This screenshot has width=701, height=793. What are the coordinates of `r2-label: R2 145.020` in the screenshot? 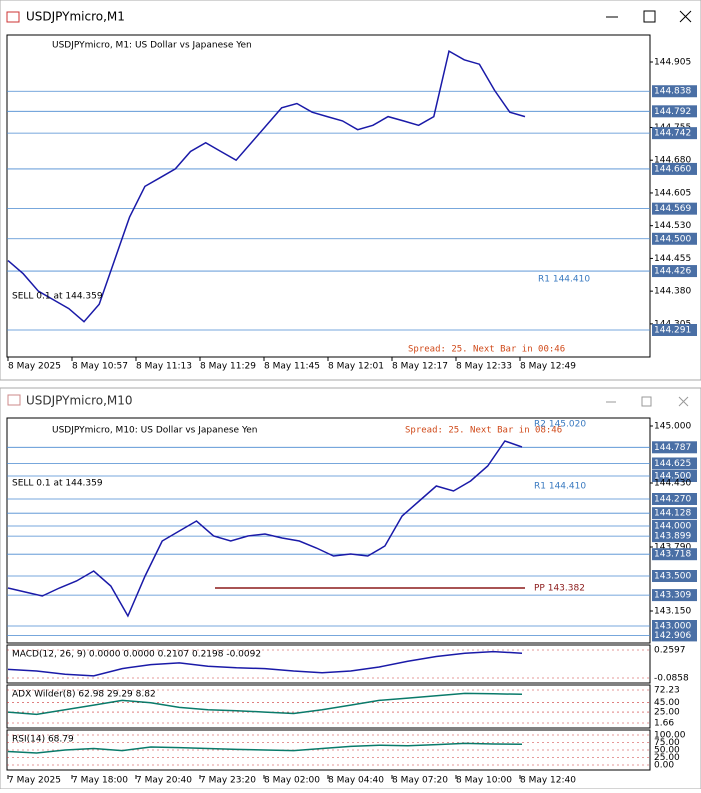 It's located at (560, 425).